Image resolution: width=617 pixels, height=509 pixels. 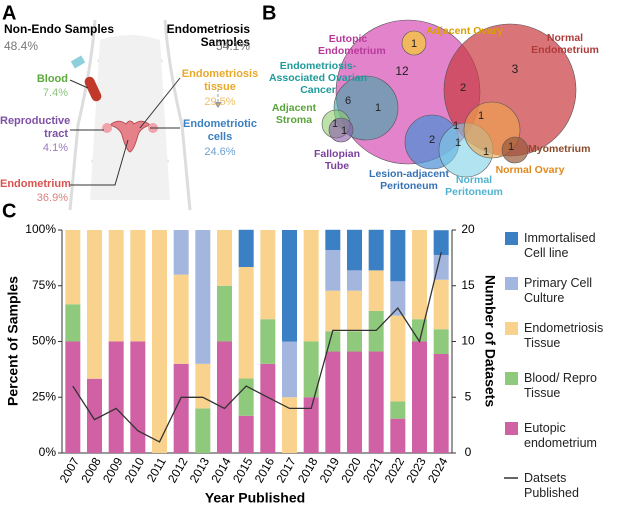 I want to click on x-tick-label: 2022, so click(x=395, y=470).